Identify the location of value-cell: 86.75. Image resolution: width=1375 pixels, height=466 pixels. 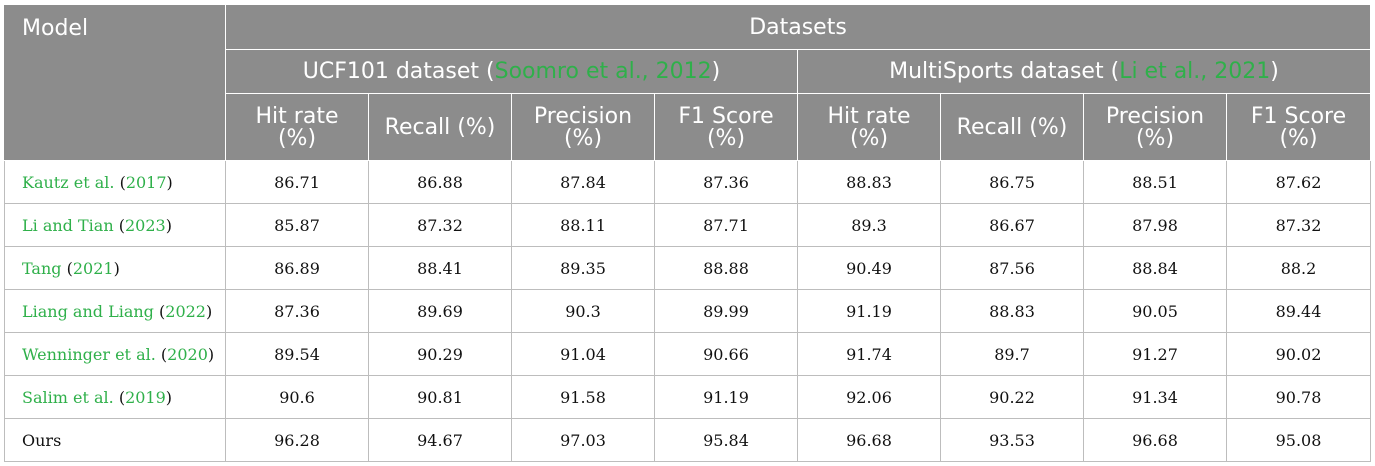
(1012, 182).